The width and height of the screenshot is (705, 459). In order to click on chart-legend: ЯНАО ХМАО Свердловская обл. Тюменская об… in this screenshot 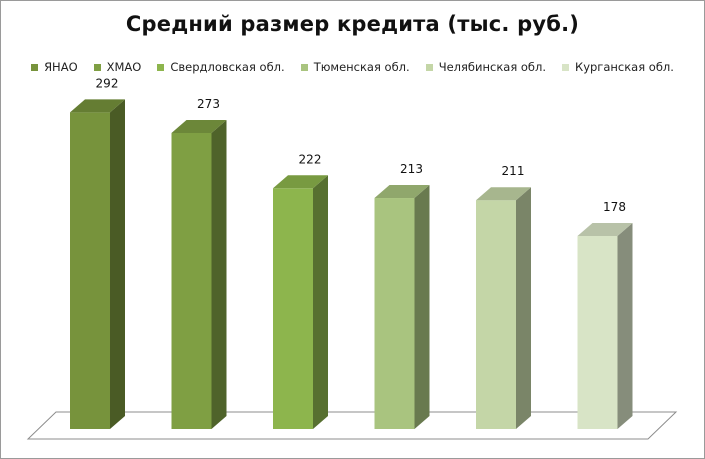, I will do `click(352, 67)`.